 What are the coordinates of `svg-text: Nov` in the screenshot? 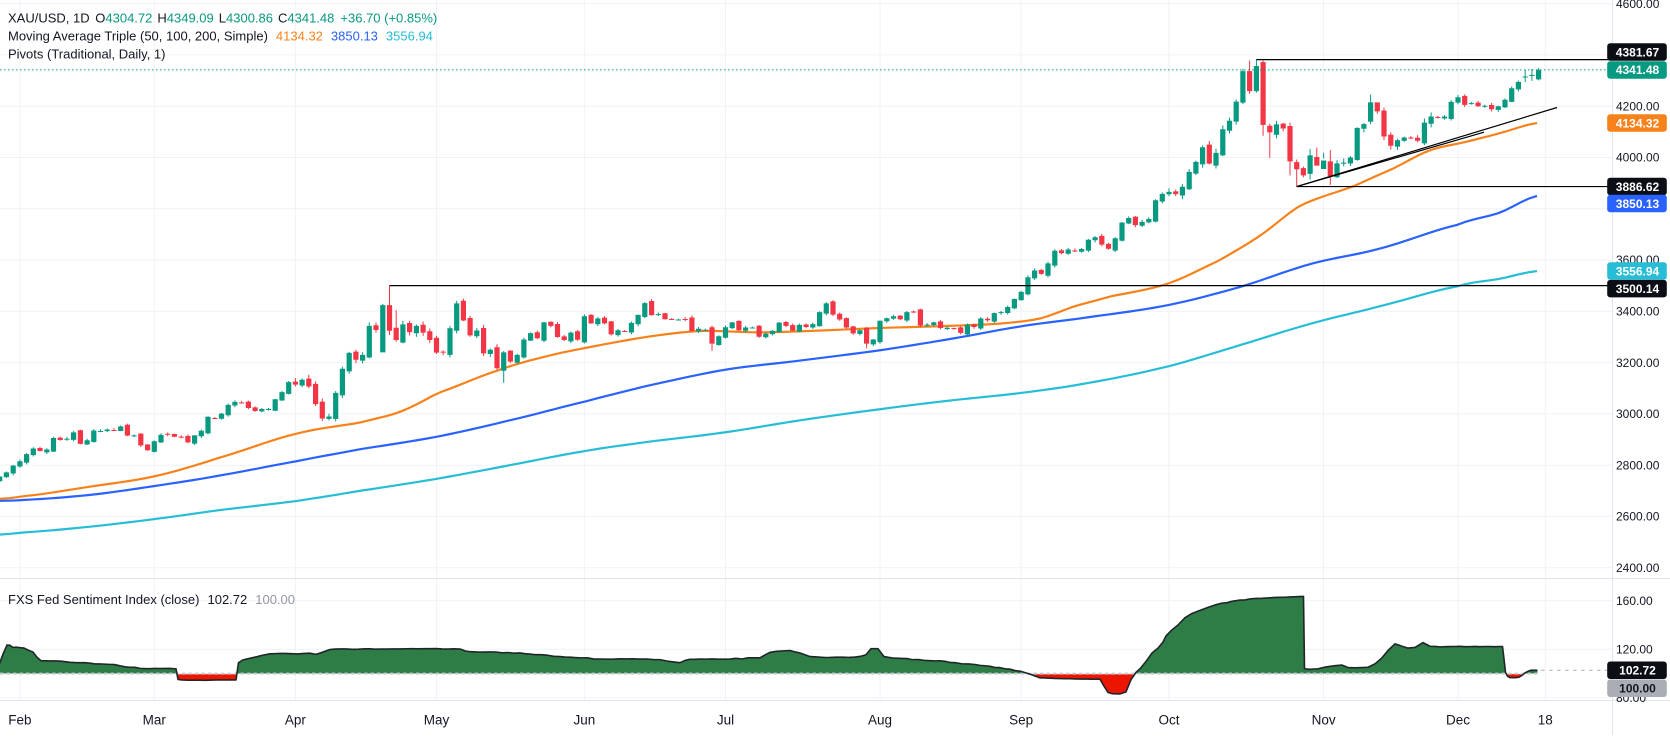 It's located at (1324, 720).